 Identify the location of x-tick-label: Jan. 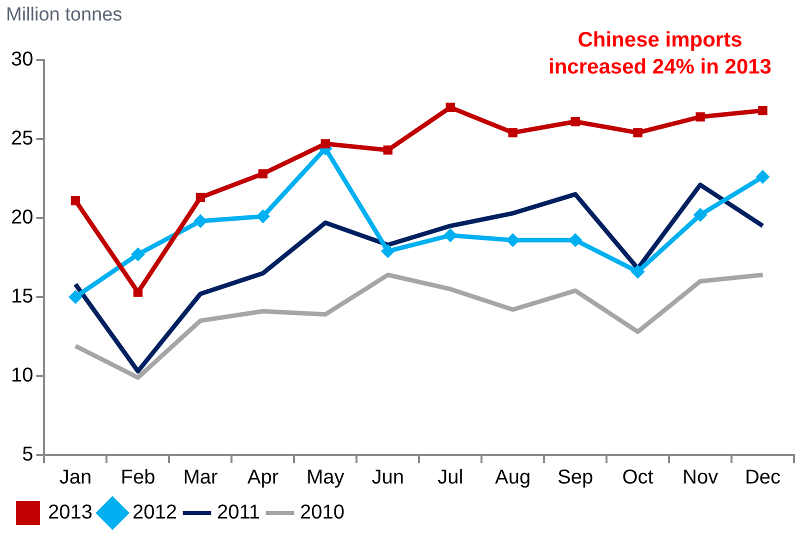
(75, 477).